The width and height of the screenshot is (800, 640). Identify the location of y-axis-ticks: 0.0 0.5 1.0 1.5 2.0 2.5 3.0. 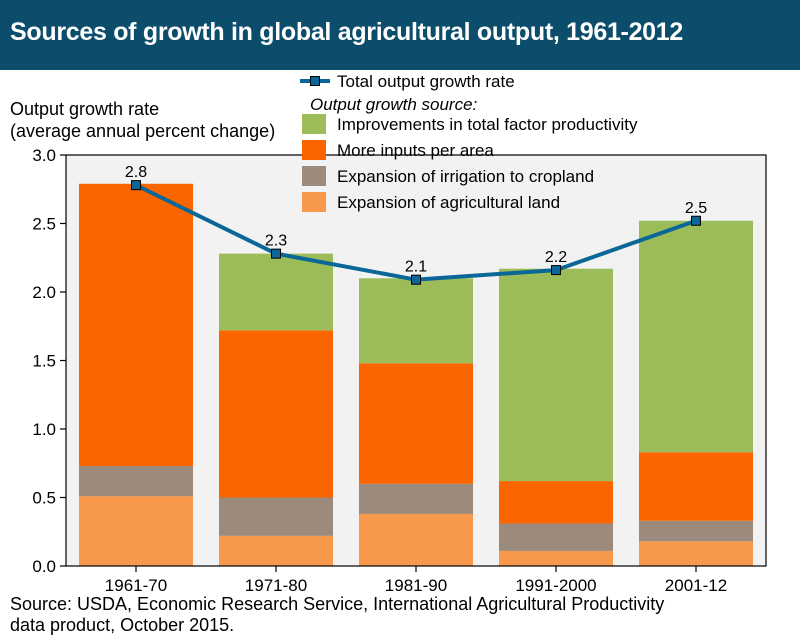
(49, 361).